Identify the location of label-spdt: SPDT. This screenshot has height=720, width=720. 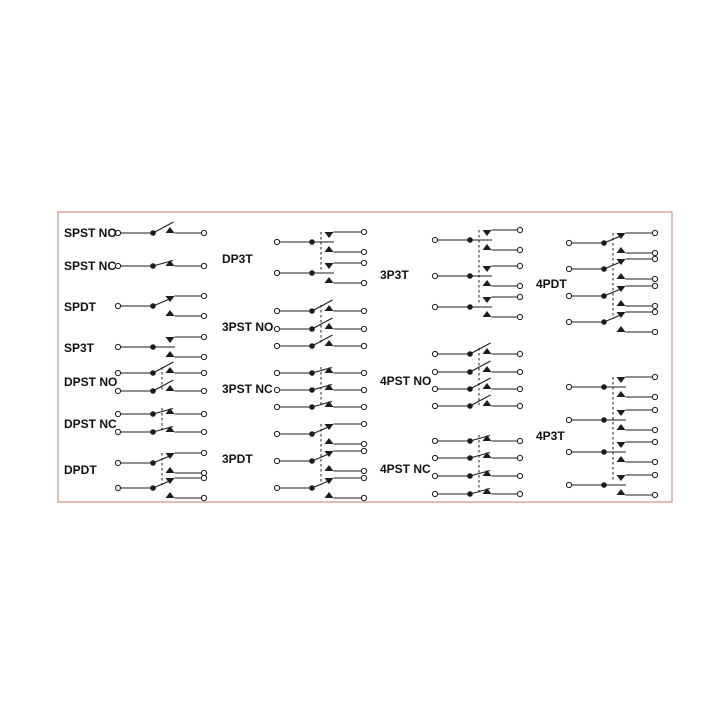
(80, 307).